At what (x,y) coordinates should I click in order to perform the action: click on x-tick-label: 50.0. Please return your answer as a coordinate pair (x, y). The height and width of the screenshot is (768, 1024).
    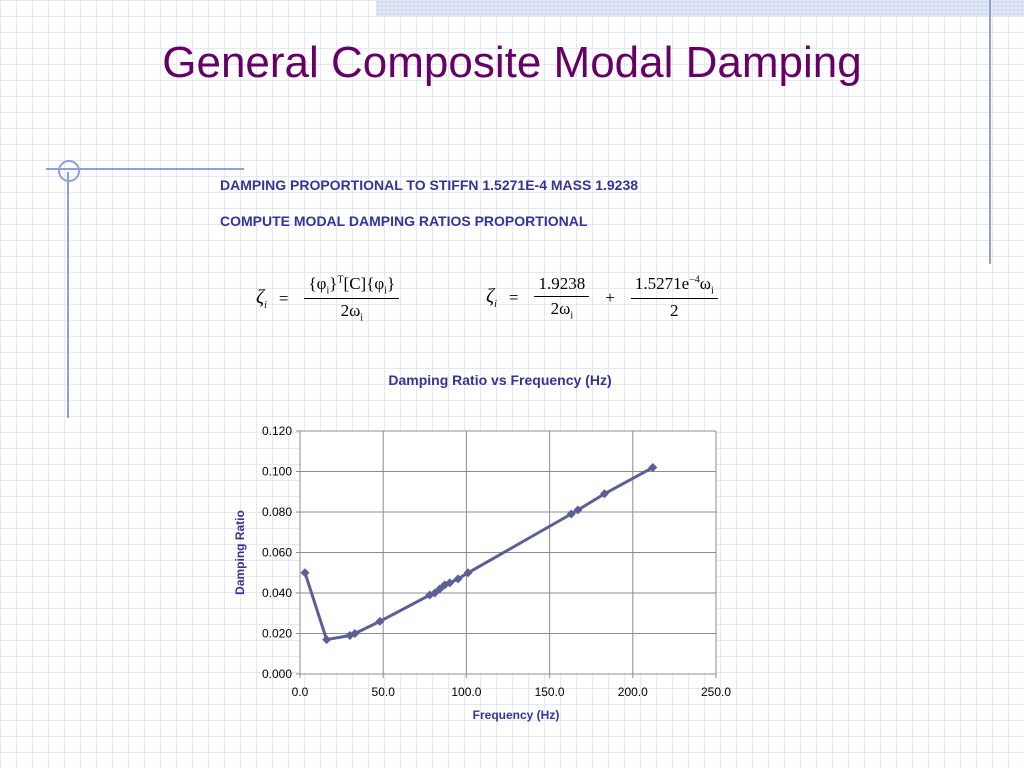
    Looking at the image, I should click on (384, 692).